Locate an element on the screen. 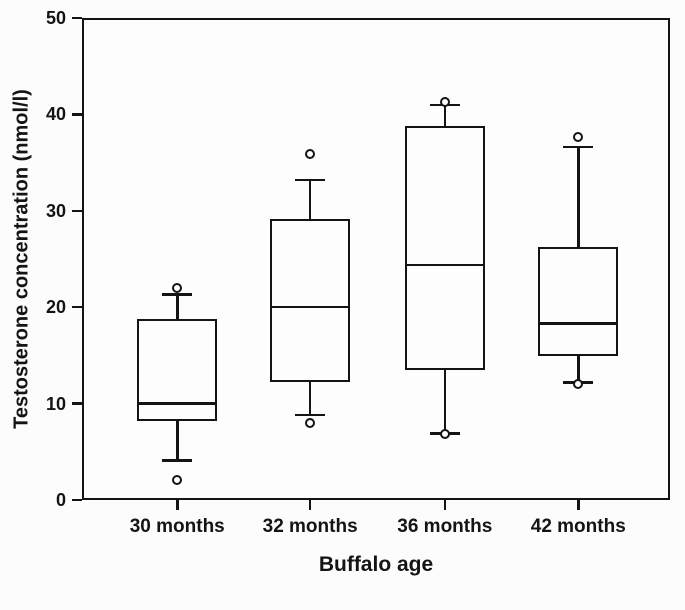 The height and width of the screenshot is (610, 685). y-tick-label: 0 is located at coordinates (60, 500).